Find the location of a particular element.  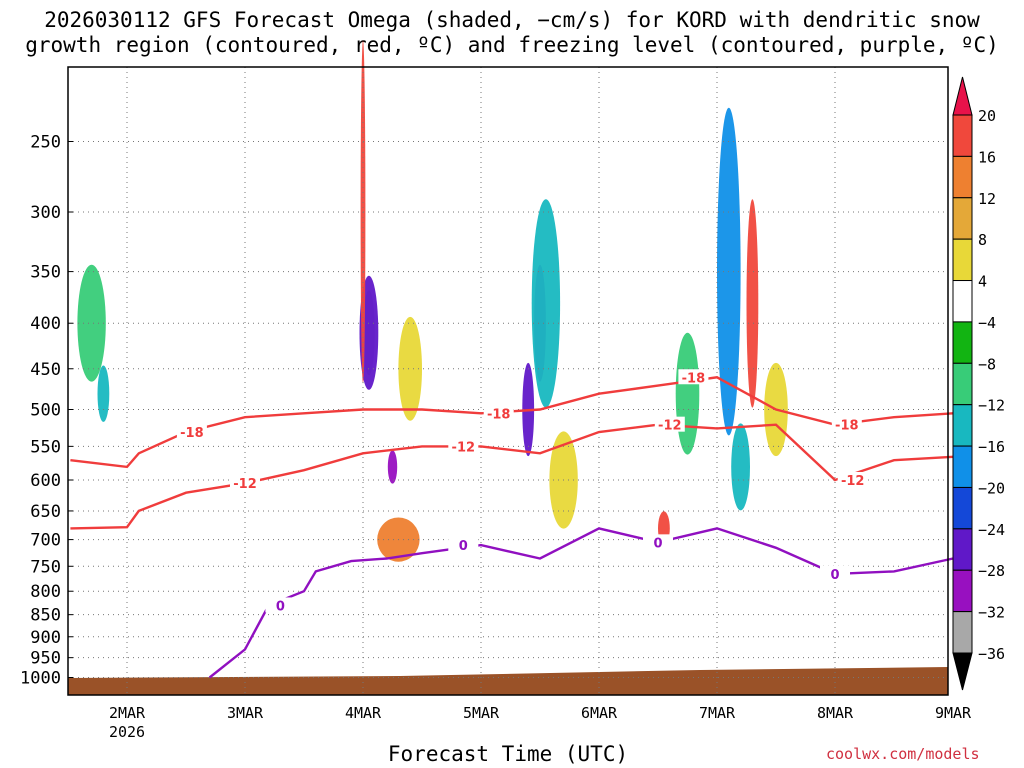

y-tick-label-350: 350 is located at coordinates (45, 273).